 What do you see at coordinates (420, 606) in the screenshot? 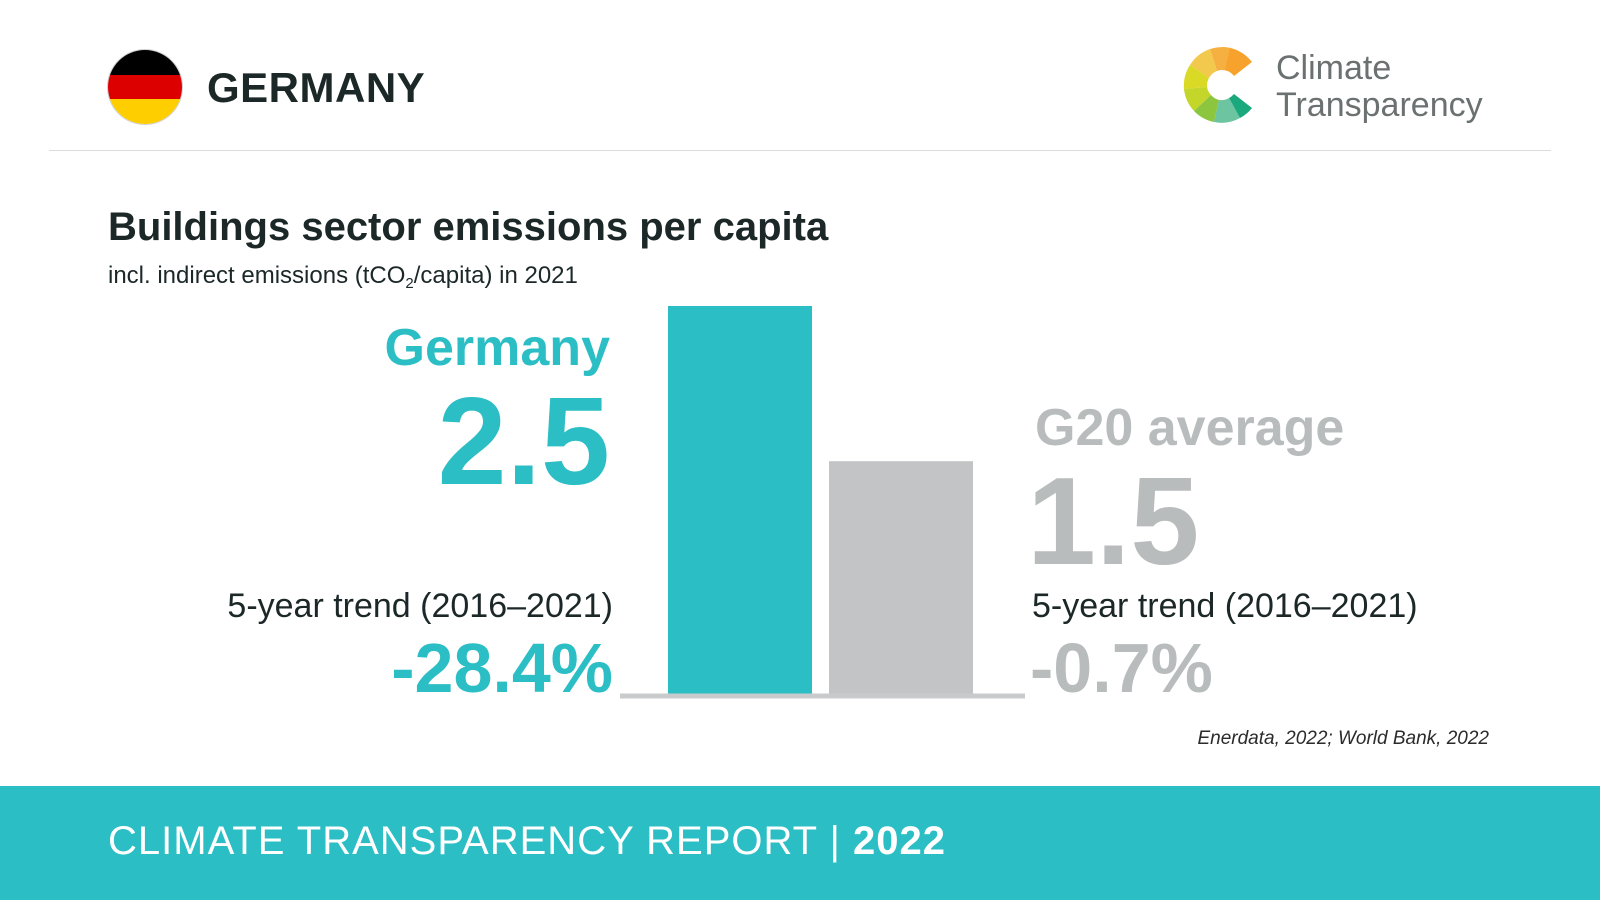
I see `germany-trend-label: 5-year trend (2016–2021)` at bounding box center [420, 606].